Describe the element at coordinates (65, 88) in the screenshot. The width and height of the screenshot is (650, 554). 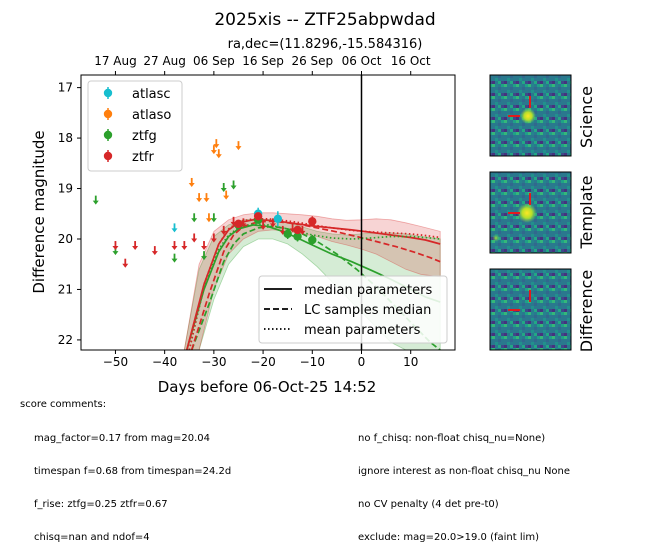
I see `y-tick-label: 17` at that location.